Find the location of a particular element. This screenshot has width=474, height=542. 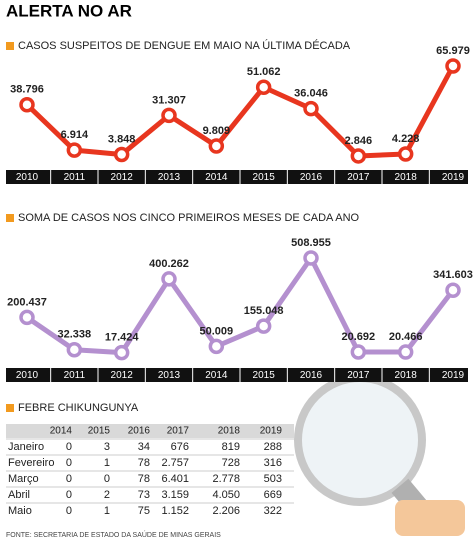

table-header: 2017 is located at coordinates (178, 431).